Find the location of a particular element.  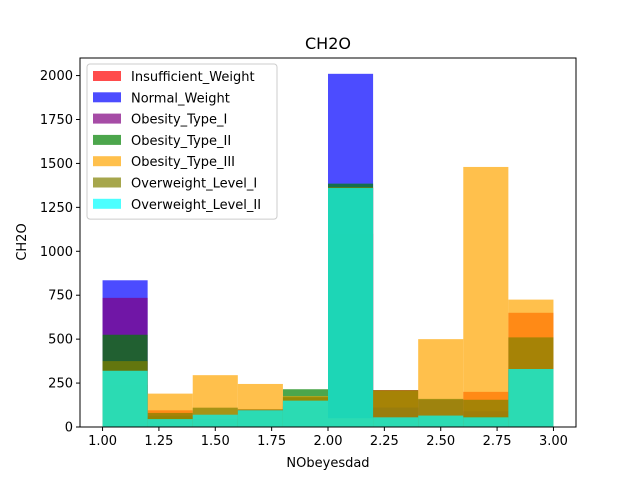

chart-title: CH2O is located at coordinates (328, 43).